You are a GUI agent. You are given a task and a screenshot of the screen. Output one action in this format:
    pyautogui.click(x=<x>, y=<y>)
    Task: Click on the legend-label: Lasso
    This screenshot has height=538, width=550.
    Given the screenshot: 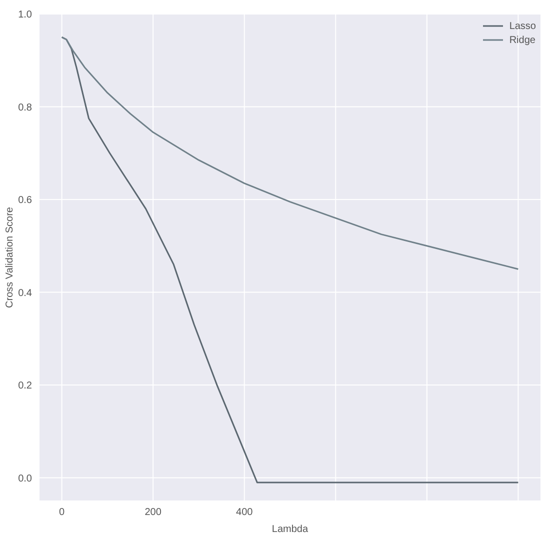 What is the action you would take?
    pyautogui.click(x=522, y=26)
    